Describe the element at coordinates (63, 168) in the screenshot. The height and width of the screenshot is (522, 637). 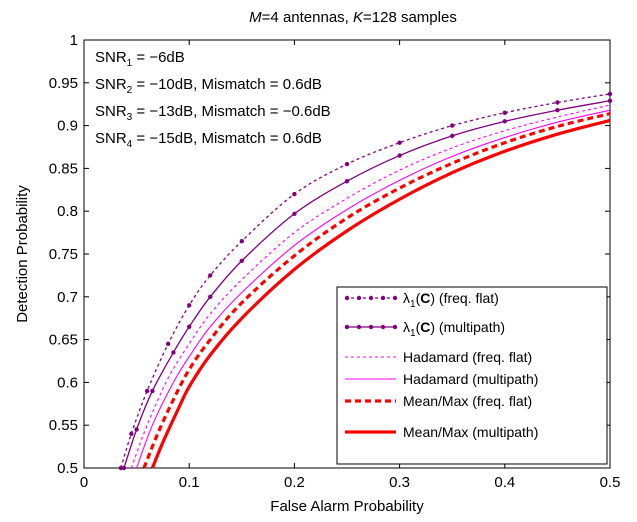
I see `y-tick-label: 0.85` at that location.